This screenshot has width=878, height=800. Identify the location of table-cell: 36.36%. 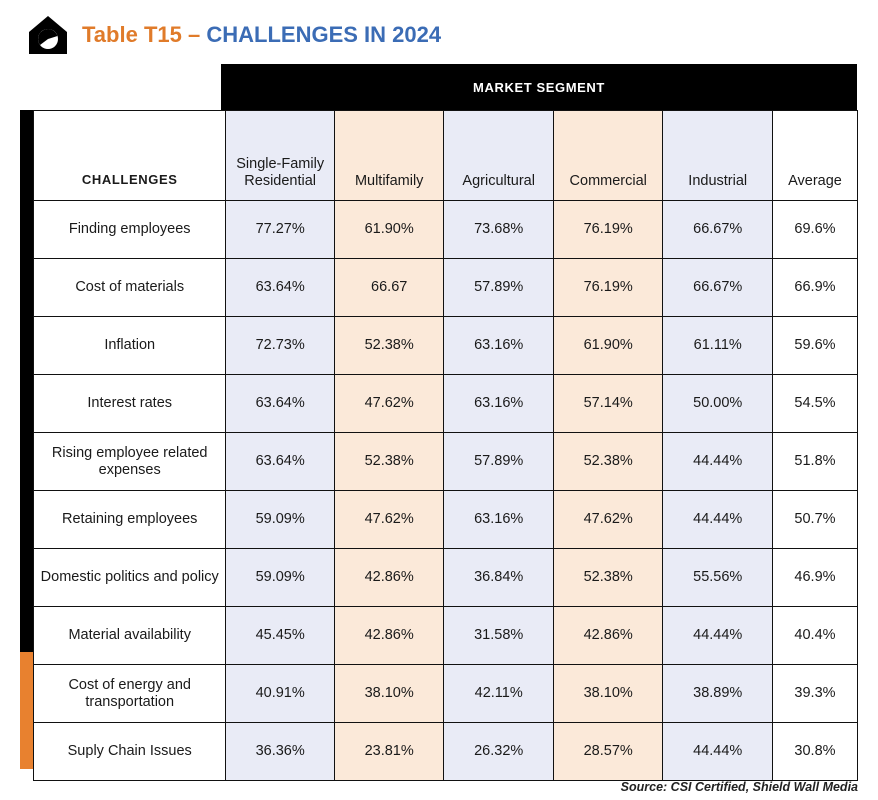
(280, 751).